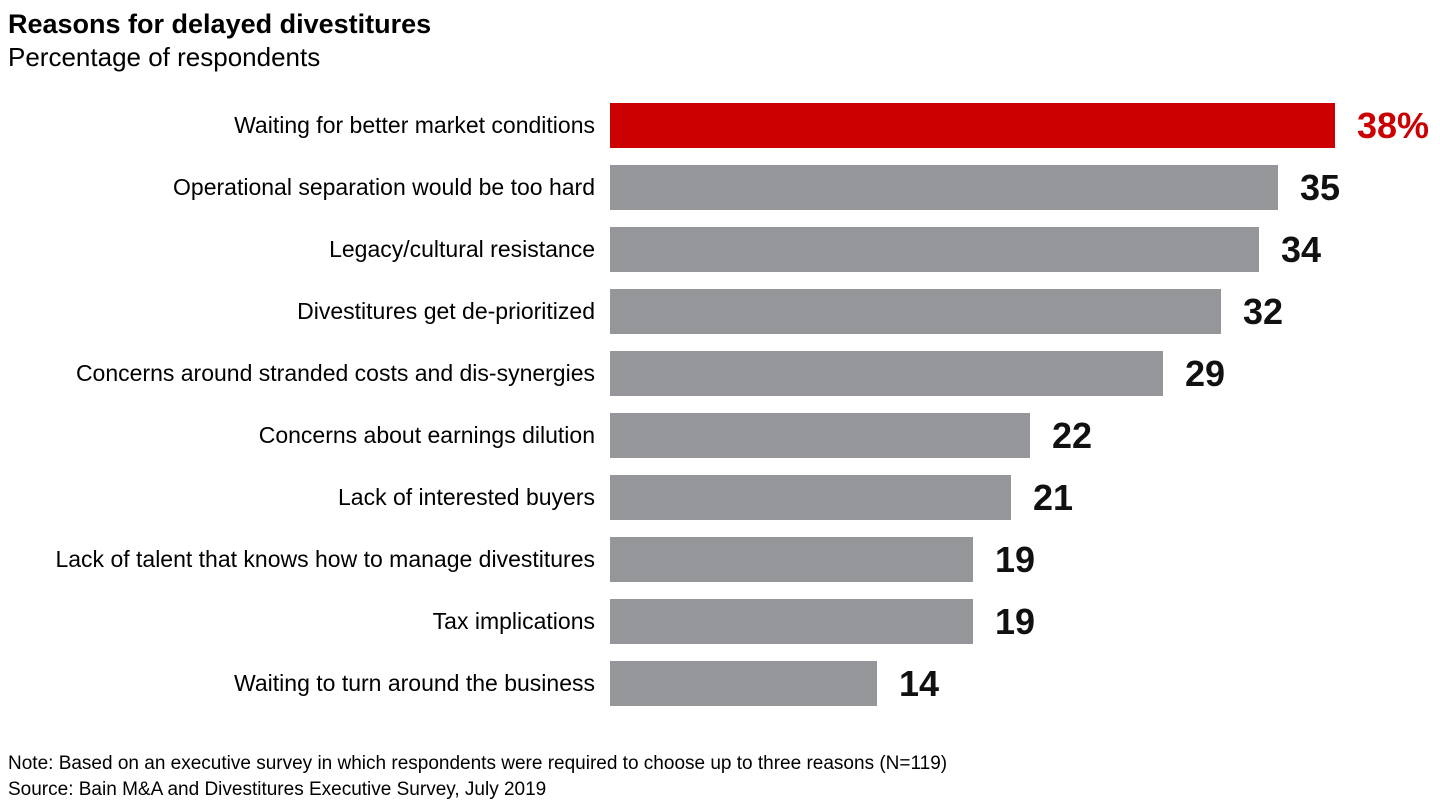  What do you see at coordinates (1320, 187) in the screenshot?
I see `value-label: 35` at bounding box center [1320, 187].